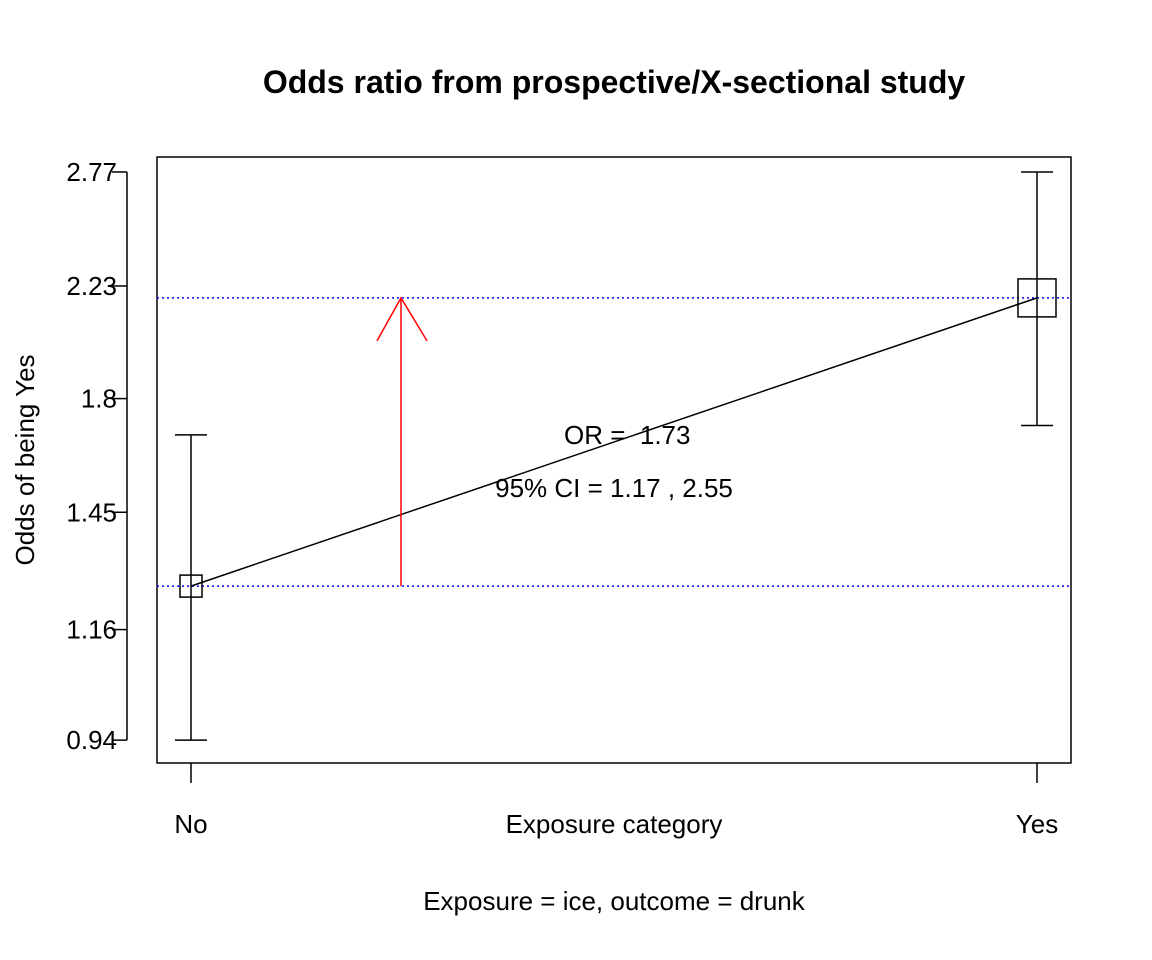 The height and width of the screenshot is (960, 1152). What do you see at coordinates (614, 488) in the screenshot?
I see `confidence-interval-label: 95% CI = 1.17 , 2.55` at bounding box center [614, 488].